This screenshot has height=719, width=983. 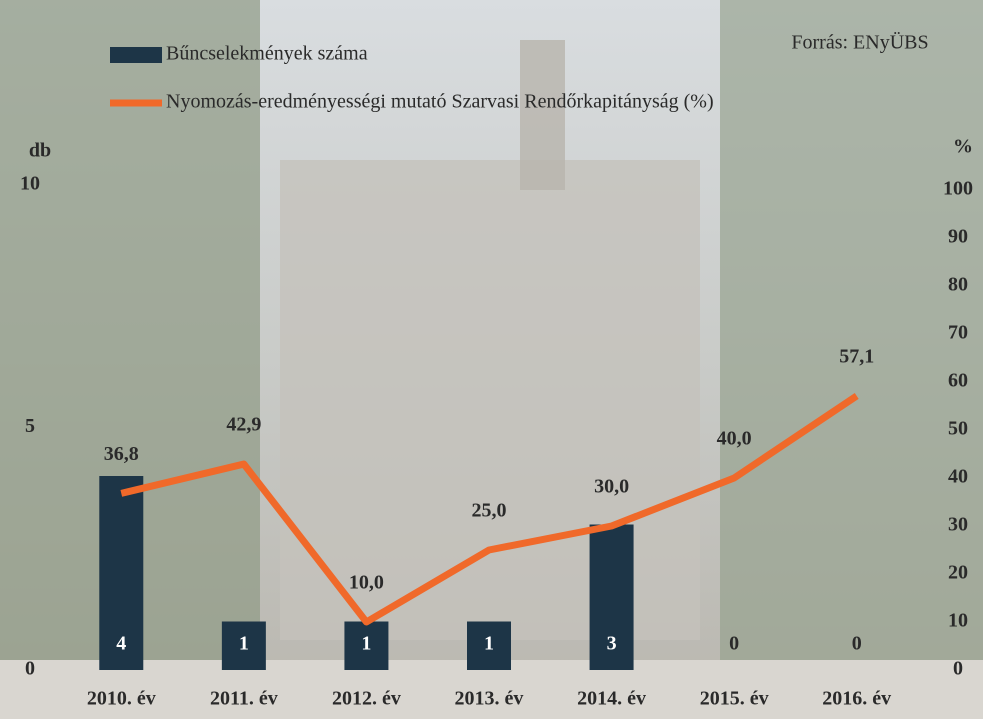 What do you see at coordinates (958, 573) in the screenshot?
I see `y2-tick-label: 20` at bounding box center [958, 573].